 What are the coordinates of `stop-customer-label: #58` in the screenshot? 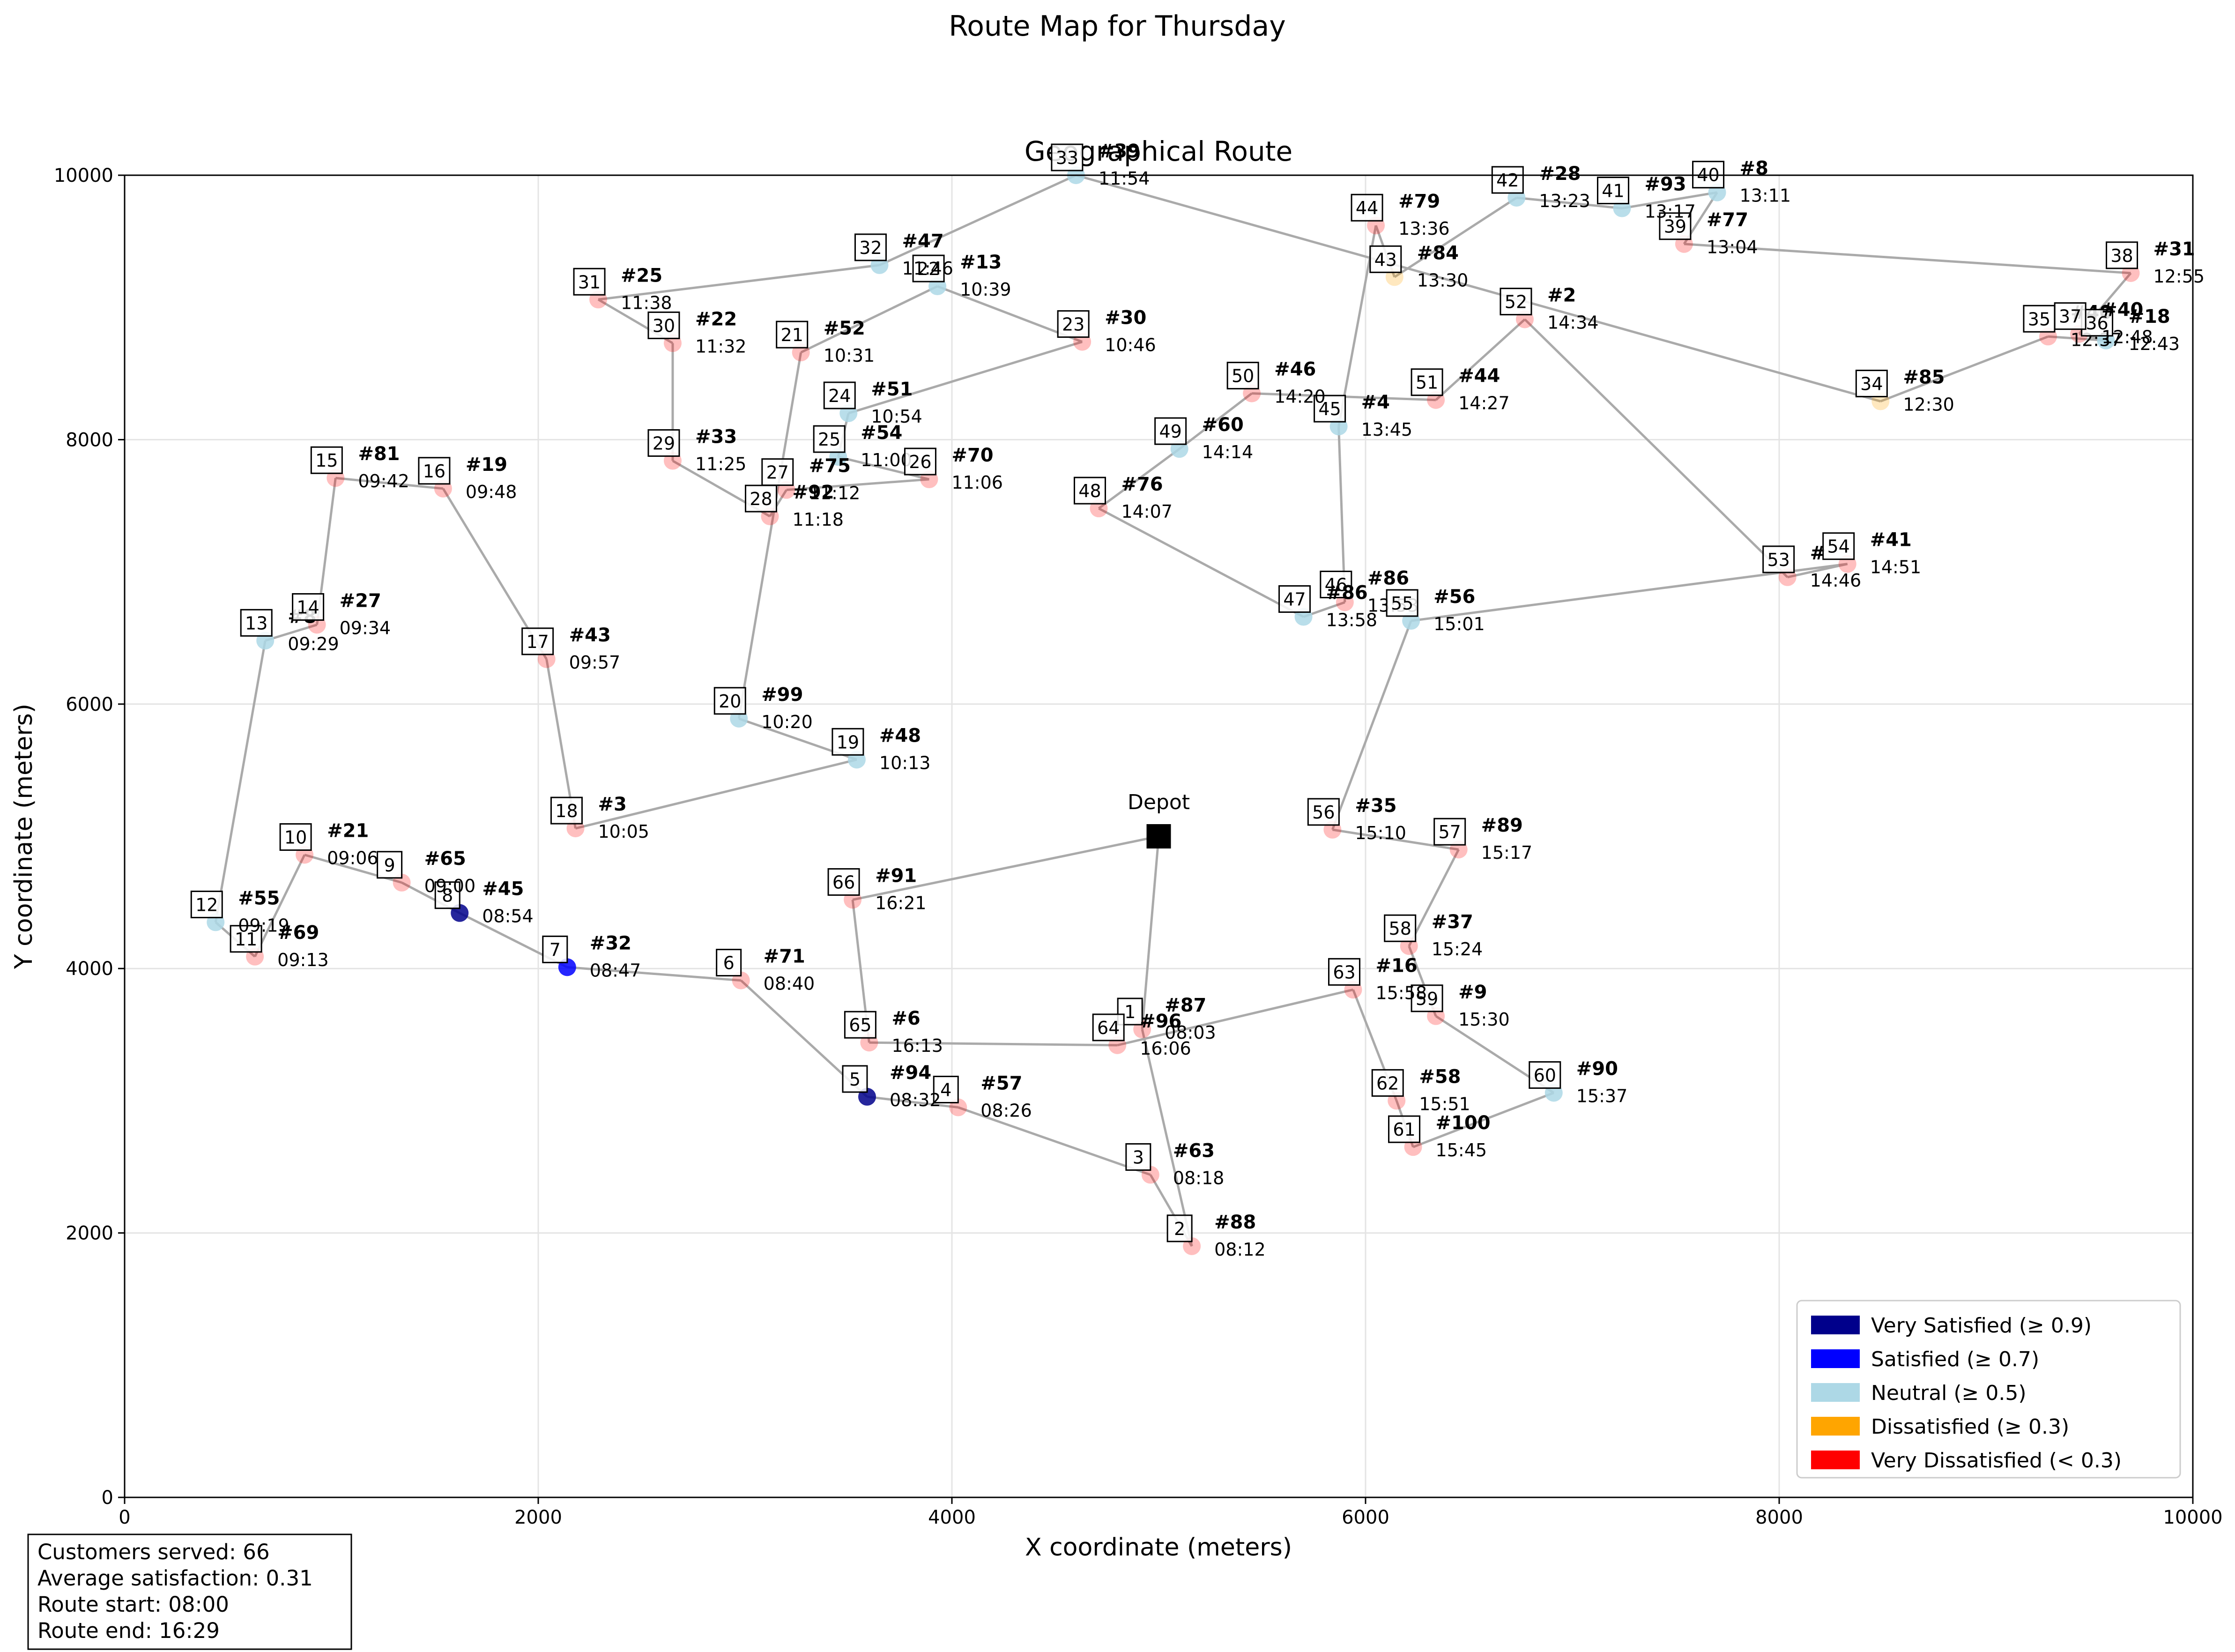 It's located at (1440, 1076).